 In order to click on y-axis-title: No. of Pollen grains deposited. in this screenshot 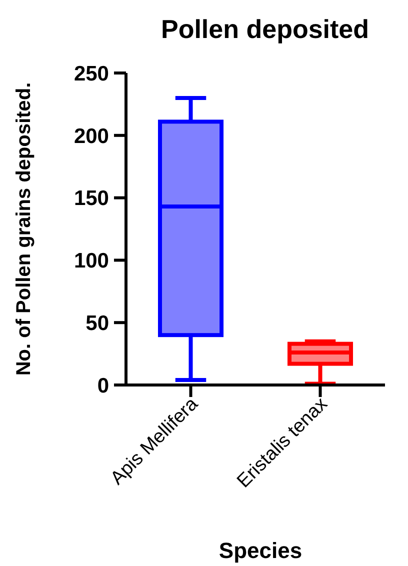, I will do `click(24, 229)`.